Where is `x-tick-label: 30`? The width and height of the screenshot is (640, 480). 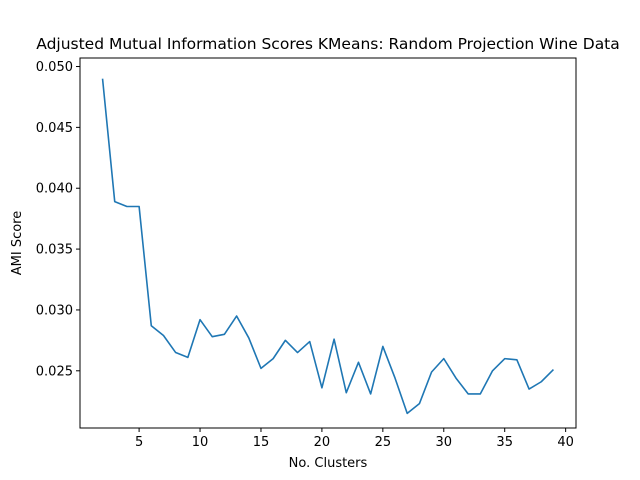 x-tick-label: 30 is located at coordinates (444, 442).